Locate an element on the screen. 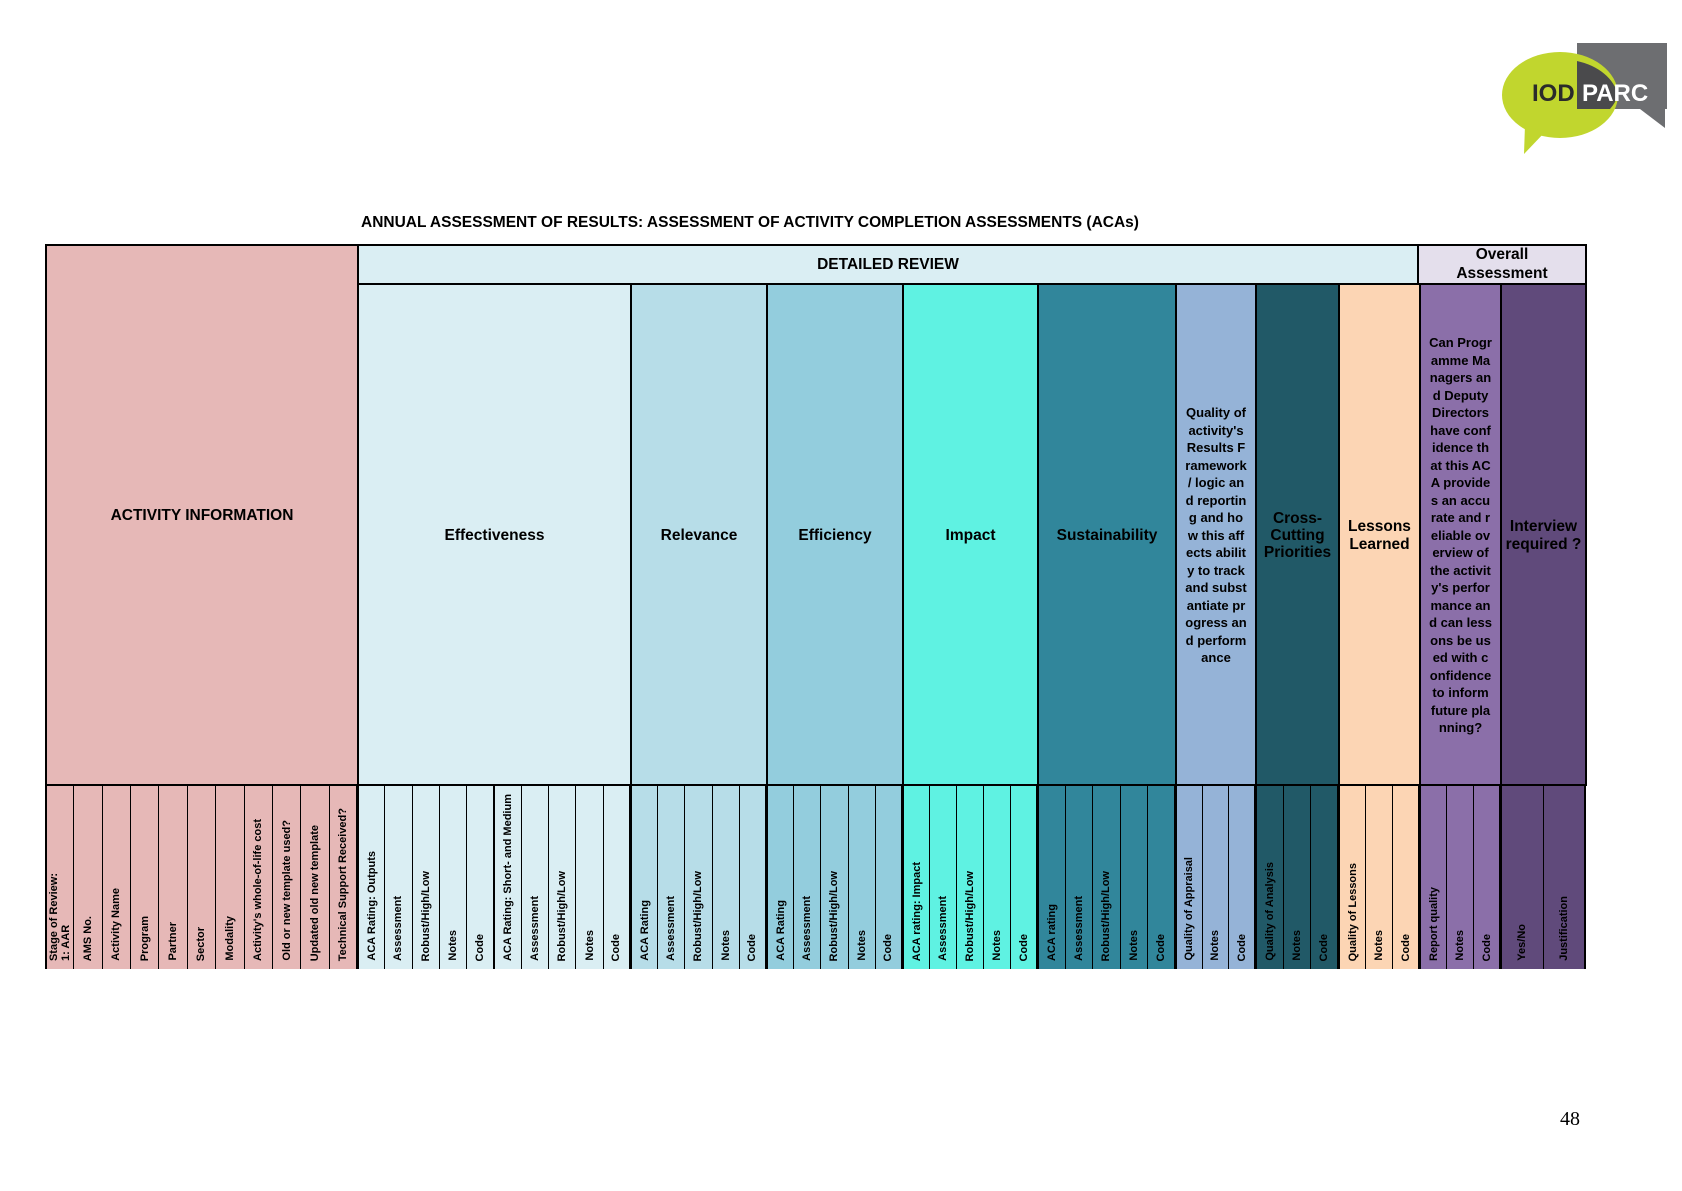  column-header: Quality of Lessons is located at coordinates (1352, 876).